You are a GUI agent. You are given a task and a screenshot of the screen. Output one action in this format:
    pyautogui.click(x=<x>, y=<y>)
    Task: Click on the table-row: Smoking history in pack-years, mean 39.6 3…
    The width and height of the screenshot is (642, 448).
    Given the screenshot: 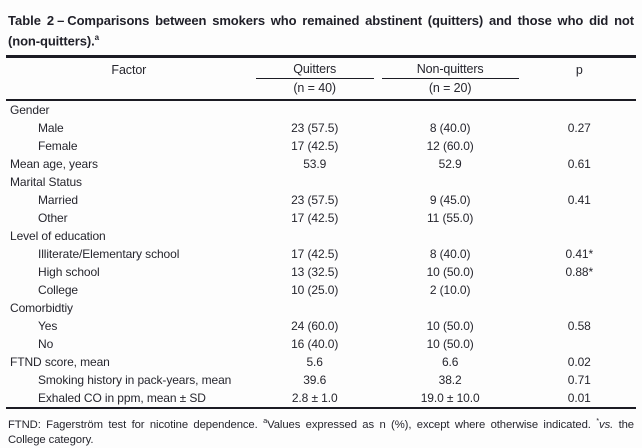 What is the action you would take?
    pyautogui.click(x=321, y=380)
    